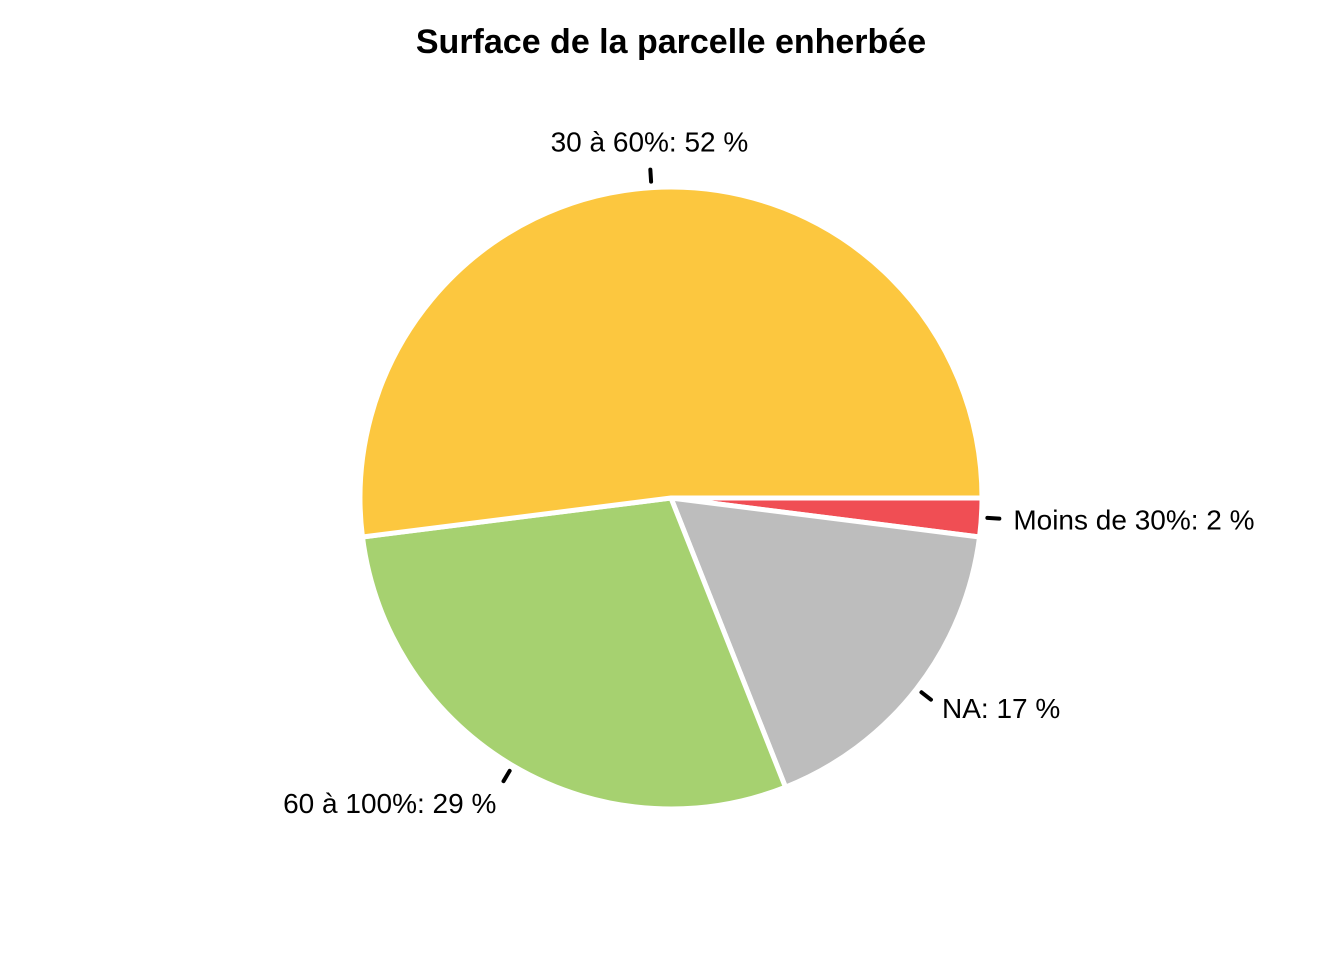  Describe the element at coordinates (926, 696) in the screenshot. I see `label-tick-na` at that location.